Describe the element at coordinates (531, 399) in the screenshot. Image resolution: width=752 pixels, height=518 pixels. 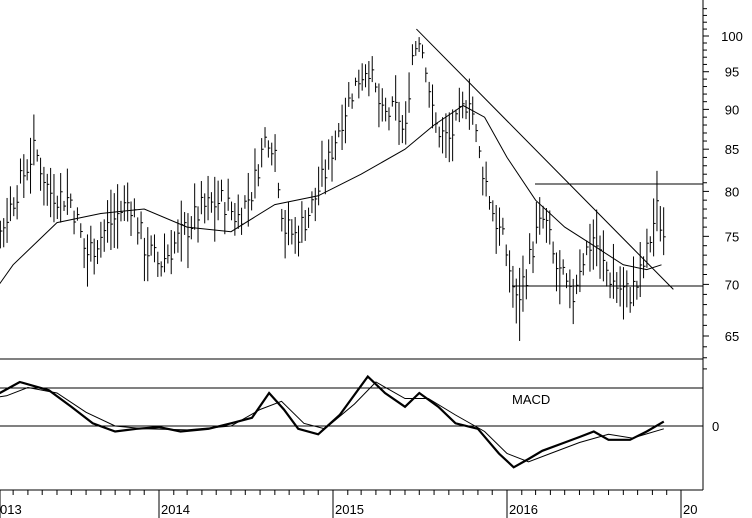
I see `macd-label: MACD` at that location.